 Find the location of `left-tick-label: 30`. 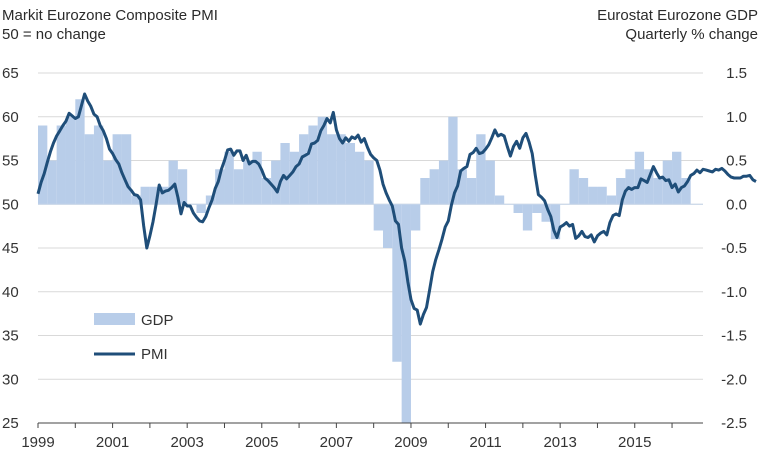

left-tick-label: 30 is located at coordinates (10, 379).